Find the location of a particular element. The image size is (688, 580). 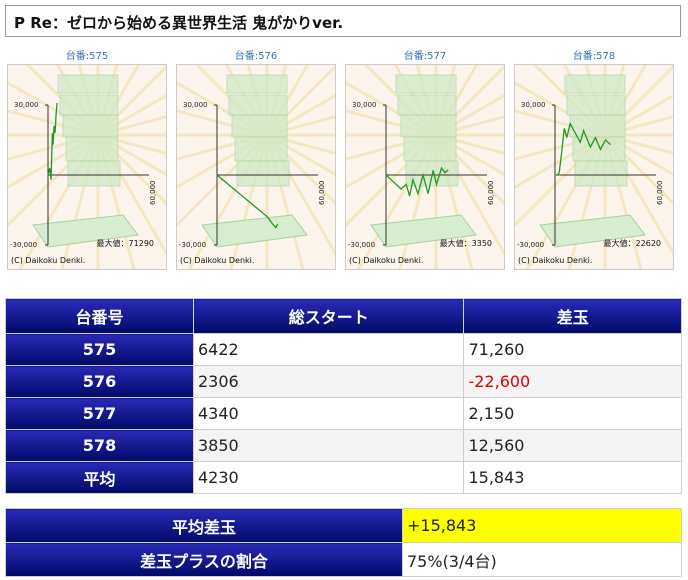

chart-label: 台番:577 is located at coordinates (425, 56).